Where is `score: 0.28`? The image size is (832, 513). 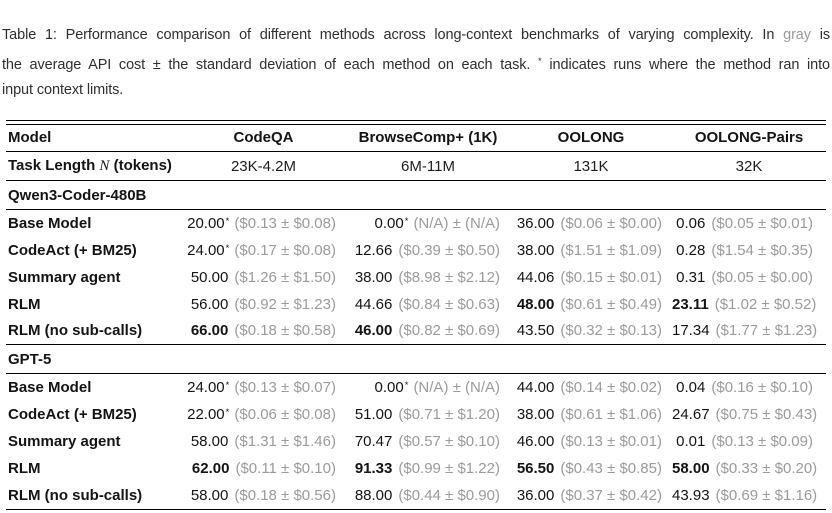
score: 0.28 is located at coordinates (691, 250).